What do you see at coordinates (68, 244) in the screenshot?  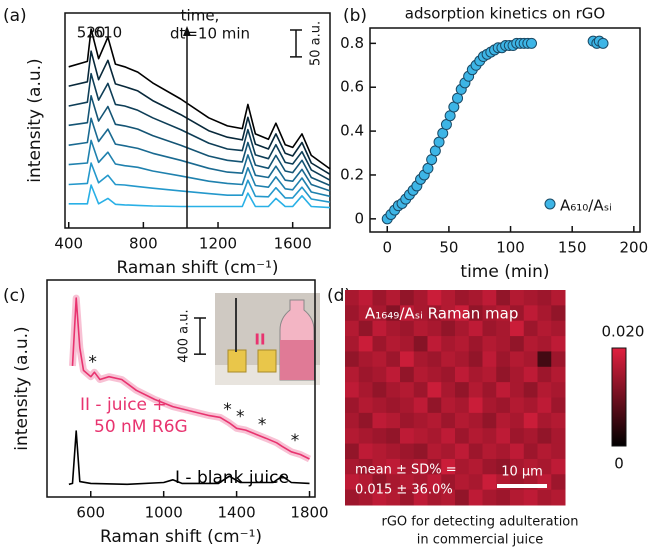 I see `x-tick-label: 400` at bounding box center [68, 244].